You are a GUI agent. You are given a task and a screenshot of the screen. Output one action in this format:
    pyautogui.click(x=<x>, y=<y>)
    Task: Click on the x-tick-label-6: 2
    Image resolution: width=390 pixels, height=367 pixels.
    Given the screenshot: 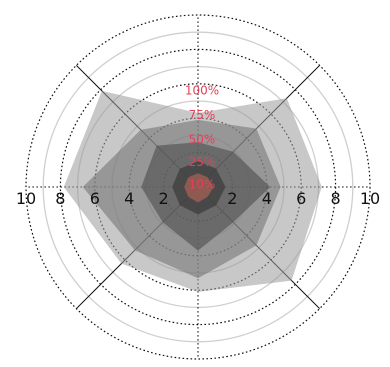 What is the action you would take?
    pyautogui.click(x=232, y=198)
    